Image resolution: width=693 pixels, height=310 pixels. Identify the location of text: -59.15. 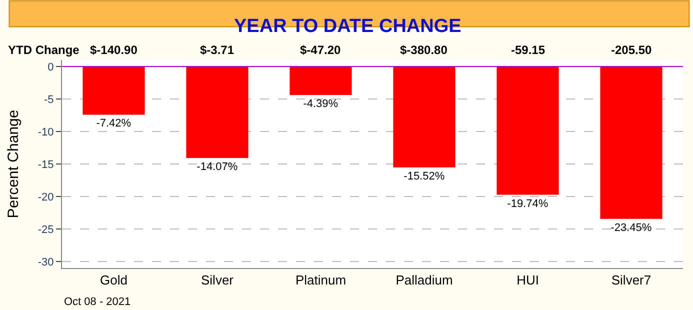
(528, 50).